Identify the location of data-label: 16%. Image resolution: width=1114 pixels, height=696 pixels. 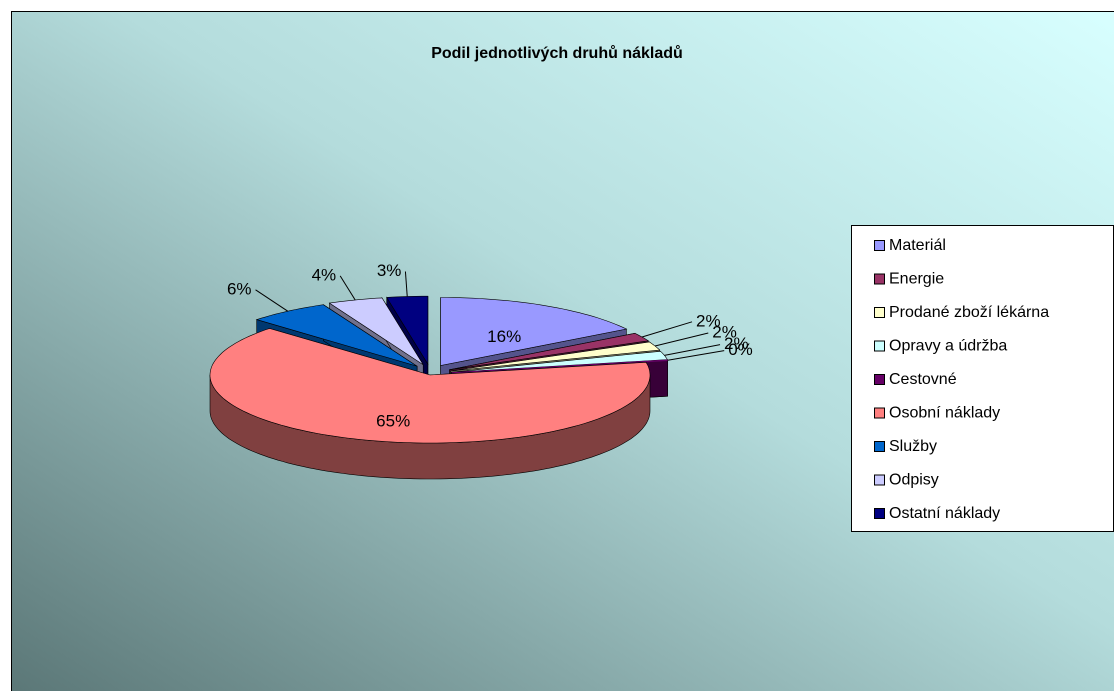
(504, 336).